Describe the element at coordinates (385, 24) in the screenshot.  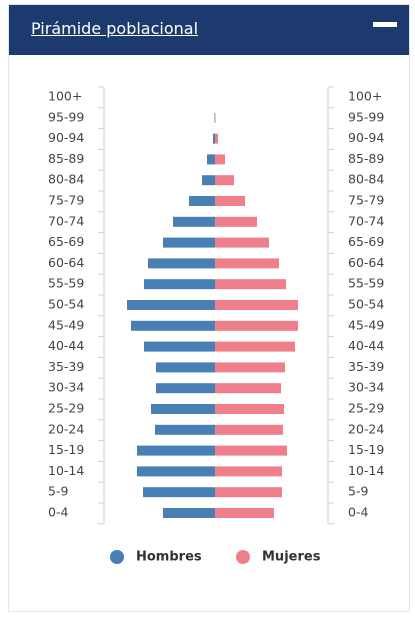
I see `minimize-button` at that location.